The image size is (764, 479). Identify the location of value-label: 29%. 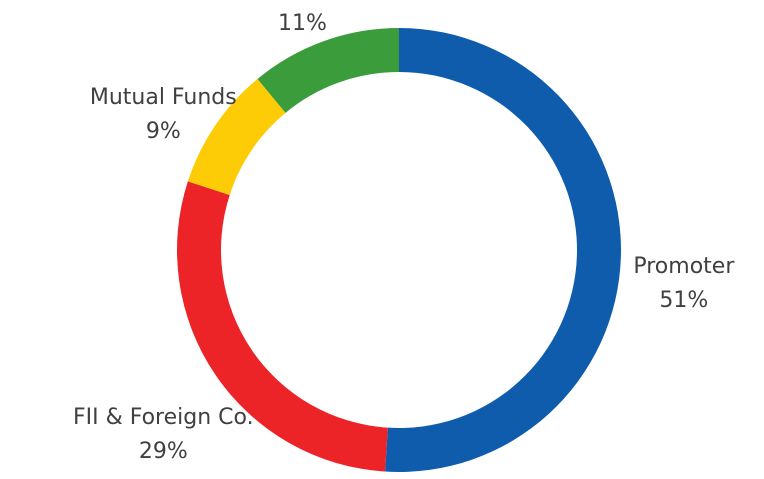
(163, 451).